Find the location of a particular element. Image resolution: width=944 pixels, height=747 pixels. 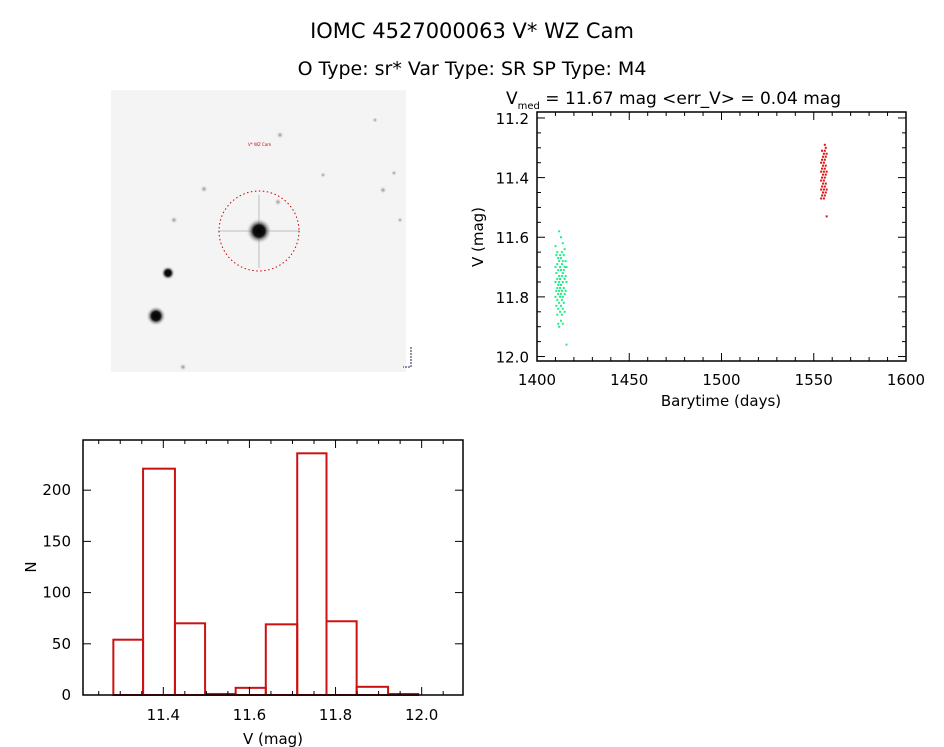

y-tick-label: 11.2 is located at coordinates (512, 119).